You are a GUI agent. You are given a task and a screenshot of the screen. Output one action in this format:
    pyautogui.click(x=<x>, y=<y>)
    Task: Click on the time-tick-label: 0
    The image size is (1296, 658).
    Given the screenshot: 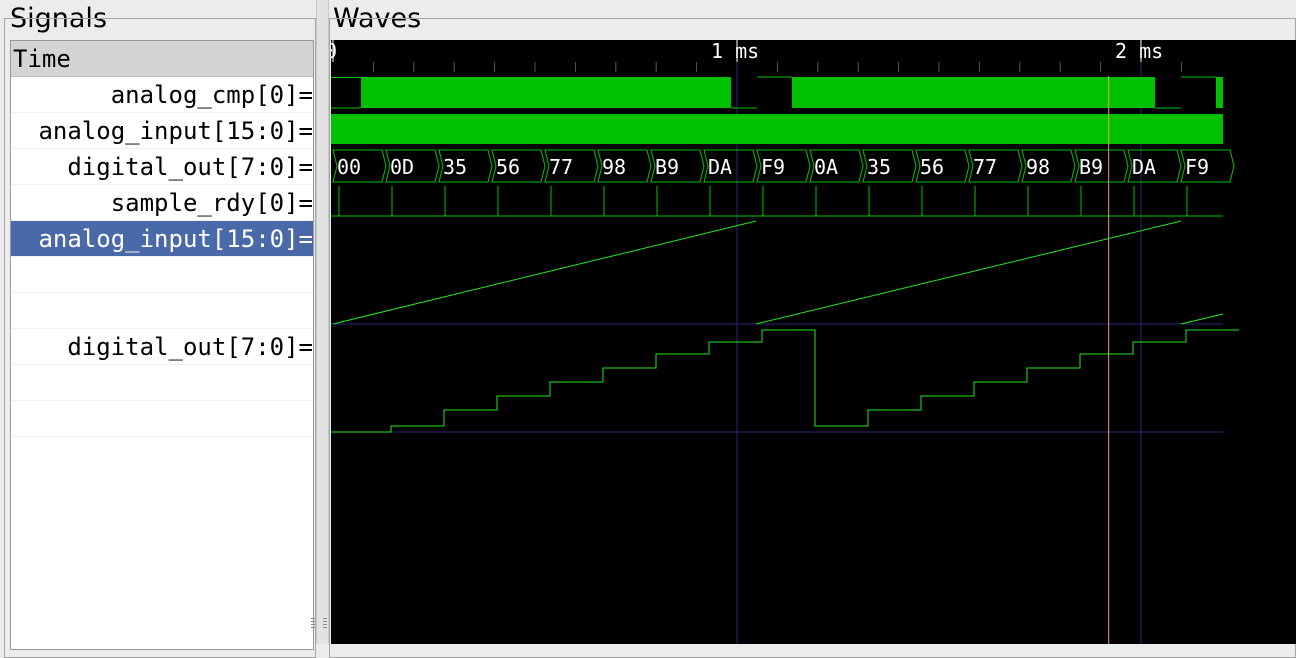 What is the action you would take?
    pyautogui.click(x=334, y=51)
    